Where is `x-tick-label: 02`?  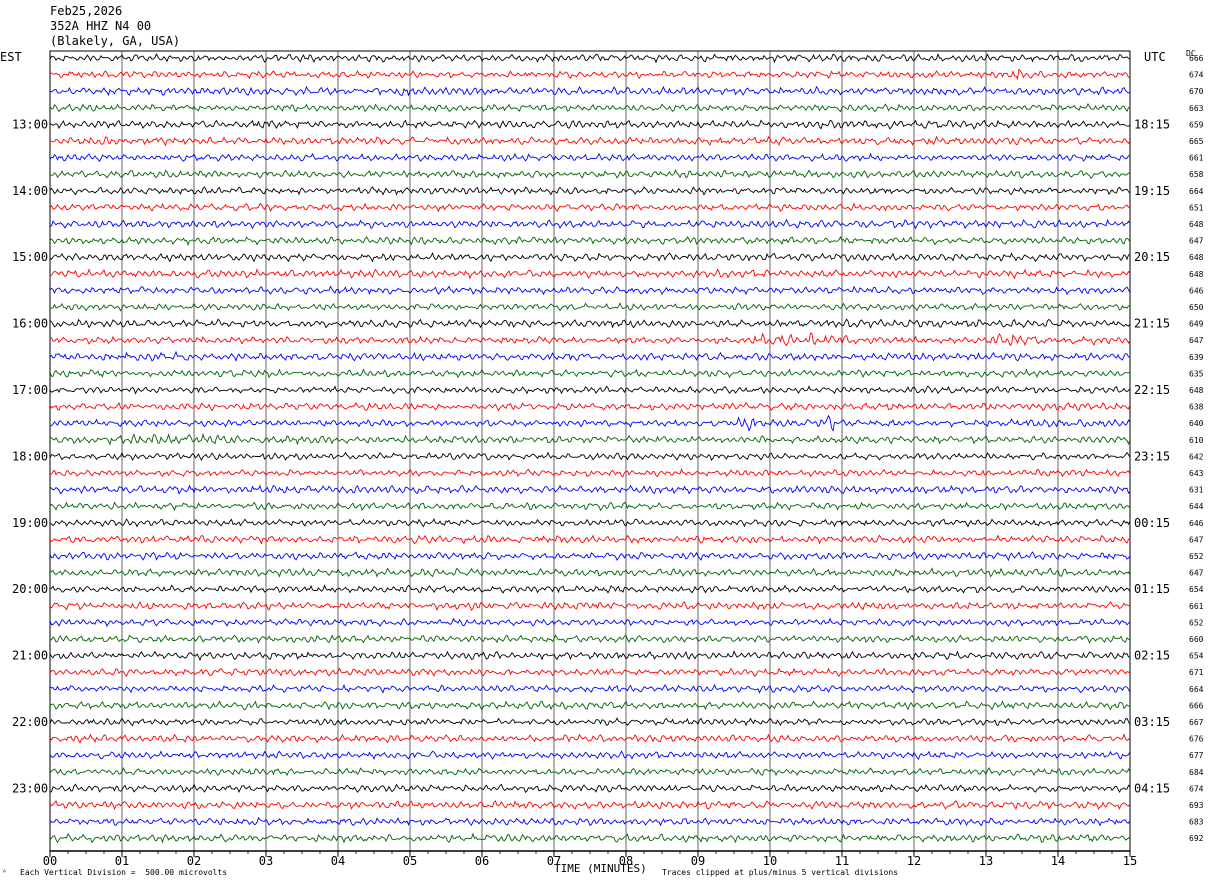
x-tick-label: 02 is located at coordinates (194, 861).